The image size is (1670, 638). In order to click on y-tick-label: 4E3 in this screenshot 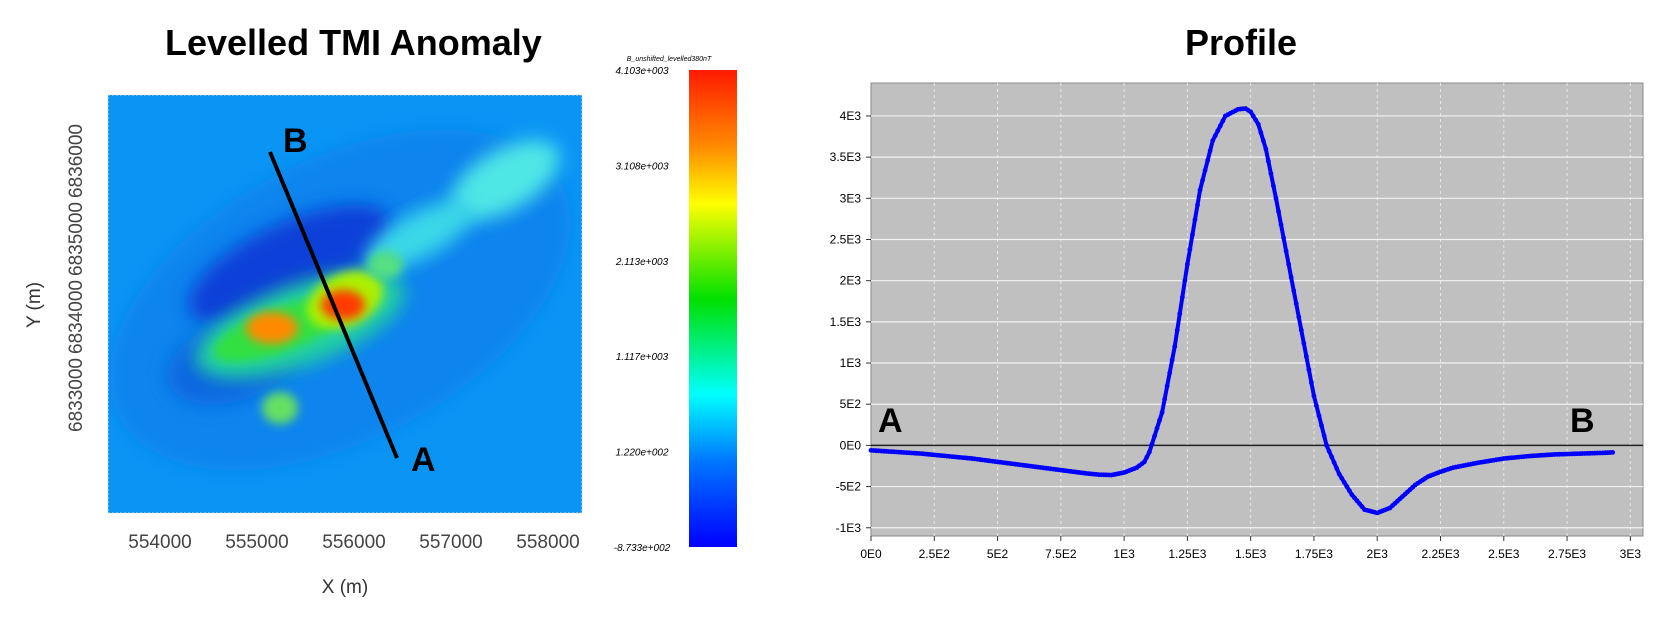, I will do `click(851, 116)`.